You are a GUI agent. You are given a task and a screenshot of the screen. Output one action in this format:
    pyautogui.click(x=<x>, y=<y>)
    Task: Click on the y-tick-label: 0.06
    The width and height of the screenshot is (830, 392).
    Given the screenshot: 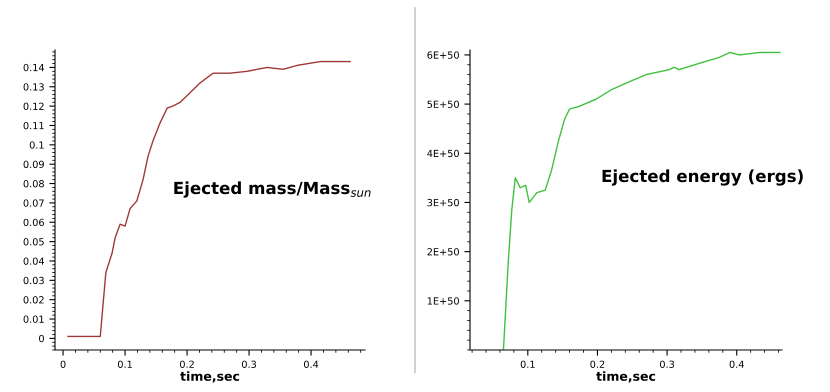 What is the action you would take?
    pyautogui.click(x=34, y=222)
    